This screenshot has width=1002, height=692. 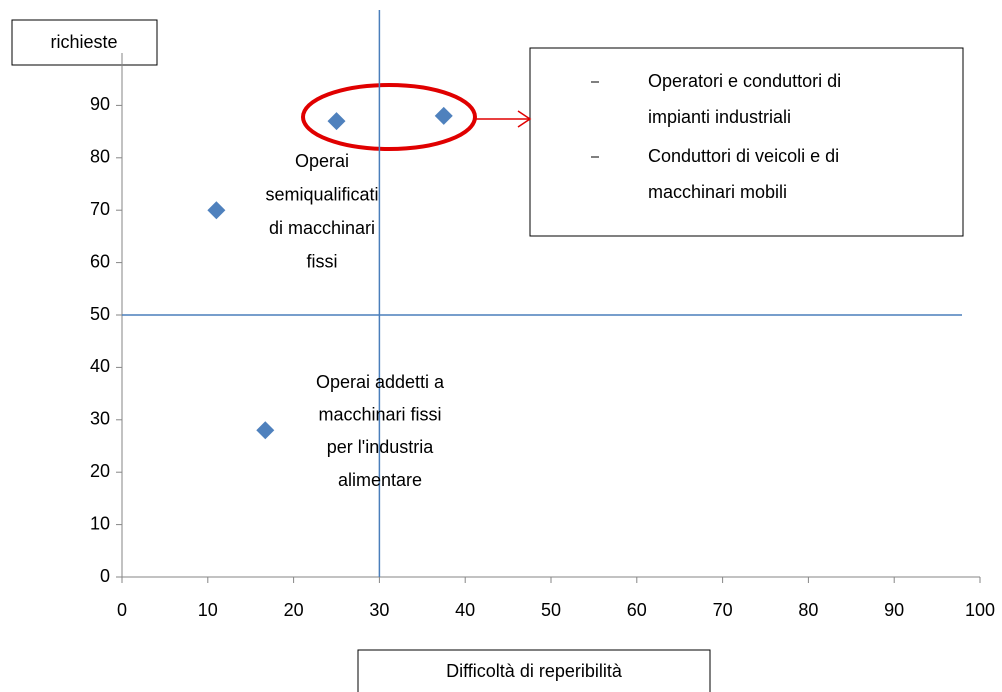 I want to click on callout-arrowhead, so click(x=524, y=119).